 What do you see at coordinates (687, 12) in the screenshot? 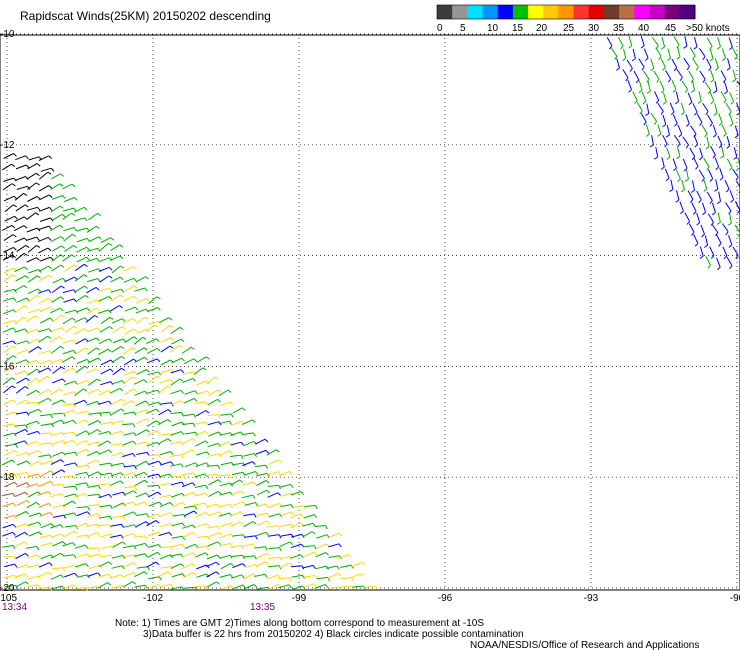
I see `colorbar-swatch` at bounding box center [687, 12].